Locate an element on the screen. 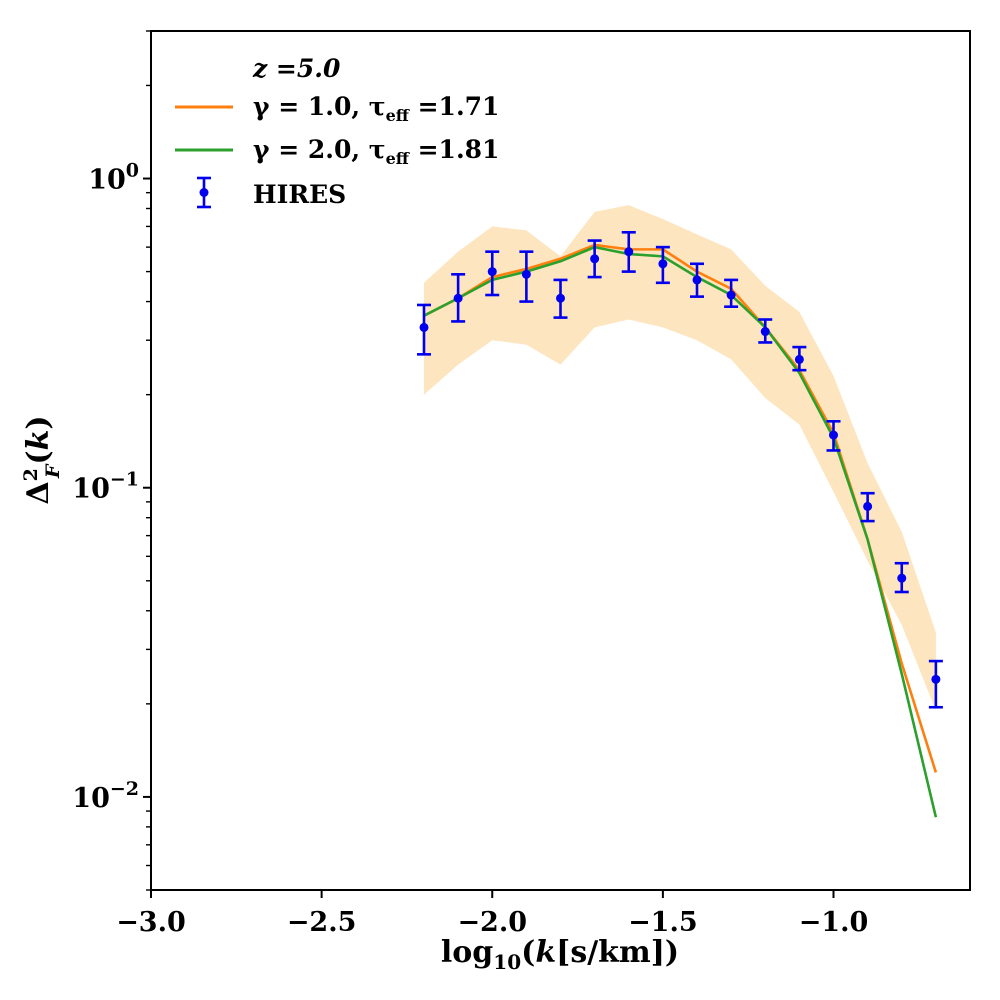 Image resolution: width=1000 pixels, height=1000 pixels. x-tick-label: −2.5 is located at coordinates (322, 922).